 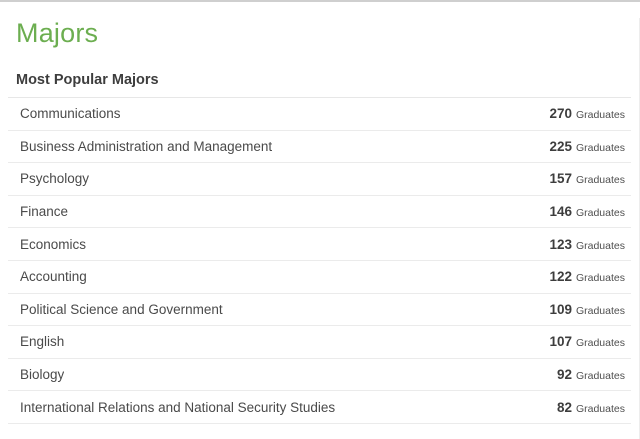 I want to click on table-row: Finance 146 Graduates, so click(x=319, y=212).